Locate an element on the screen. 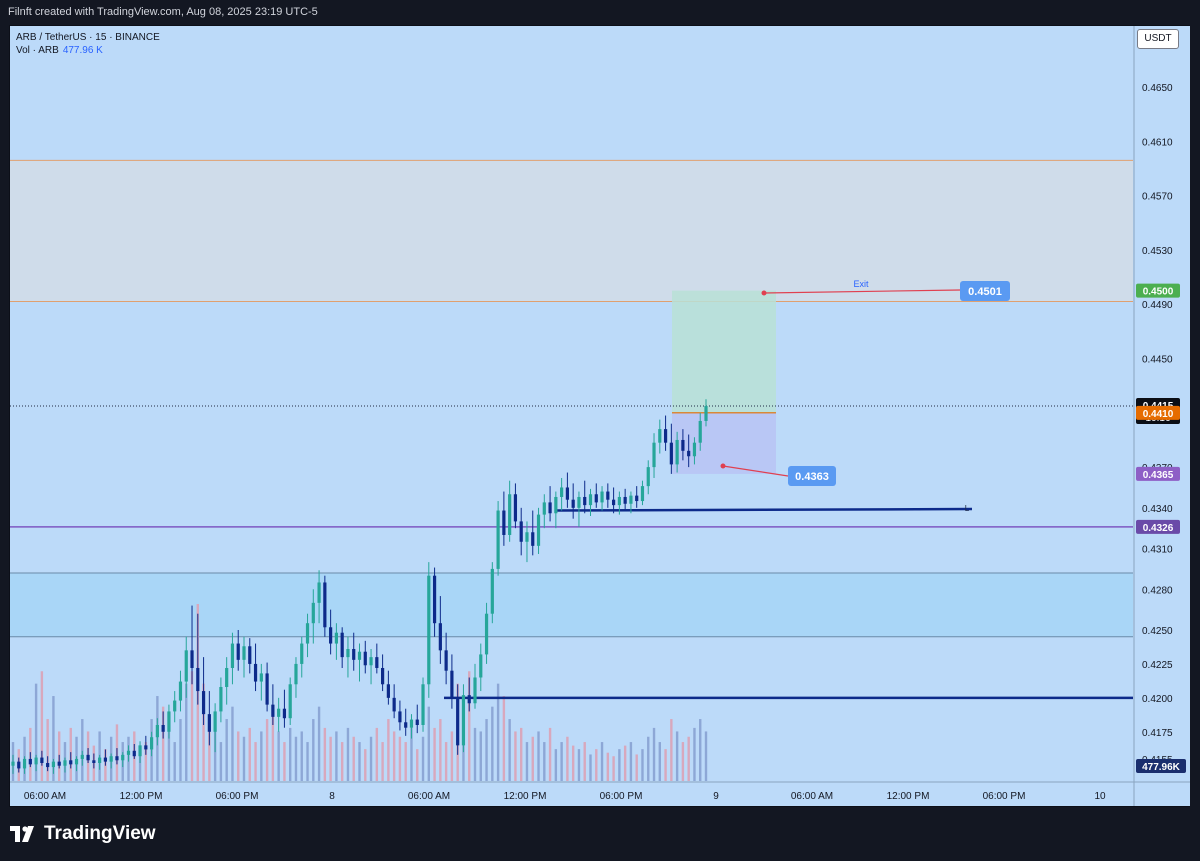 This screenshot has width=1200, height=861. line-label: L is located at coordinates (967, 508).